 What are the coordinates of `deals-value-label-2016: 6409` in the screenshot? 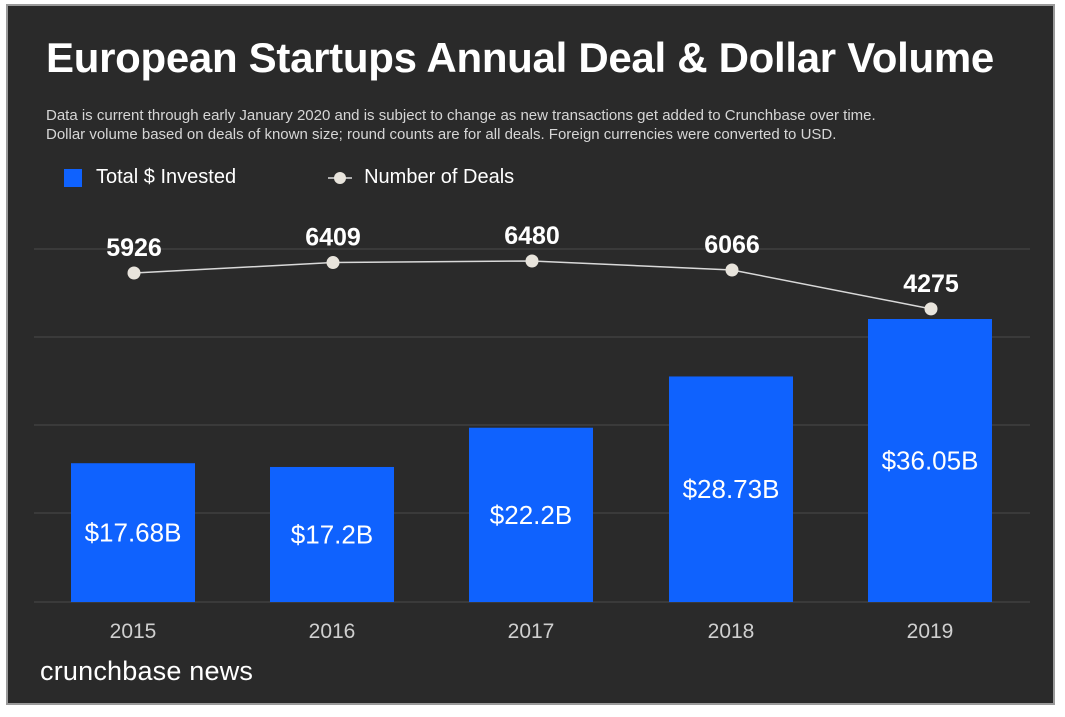 It's located at (333, 238).